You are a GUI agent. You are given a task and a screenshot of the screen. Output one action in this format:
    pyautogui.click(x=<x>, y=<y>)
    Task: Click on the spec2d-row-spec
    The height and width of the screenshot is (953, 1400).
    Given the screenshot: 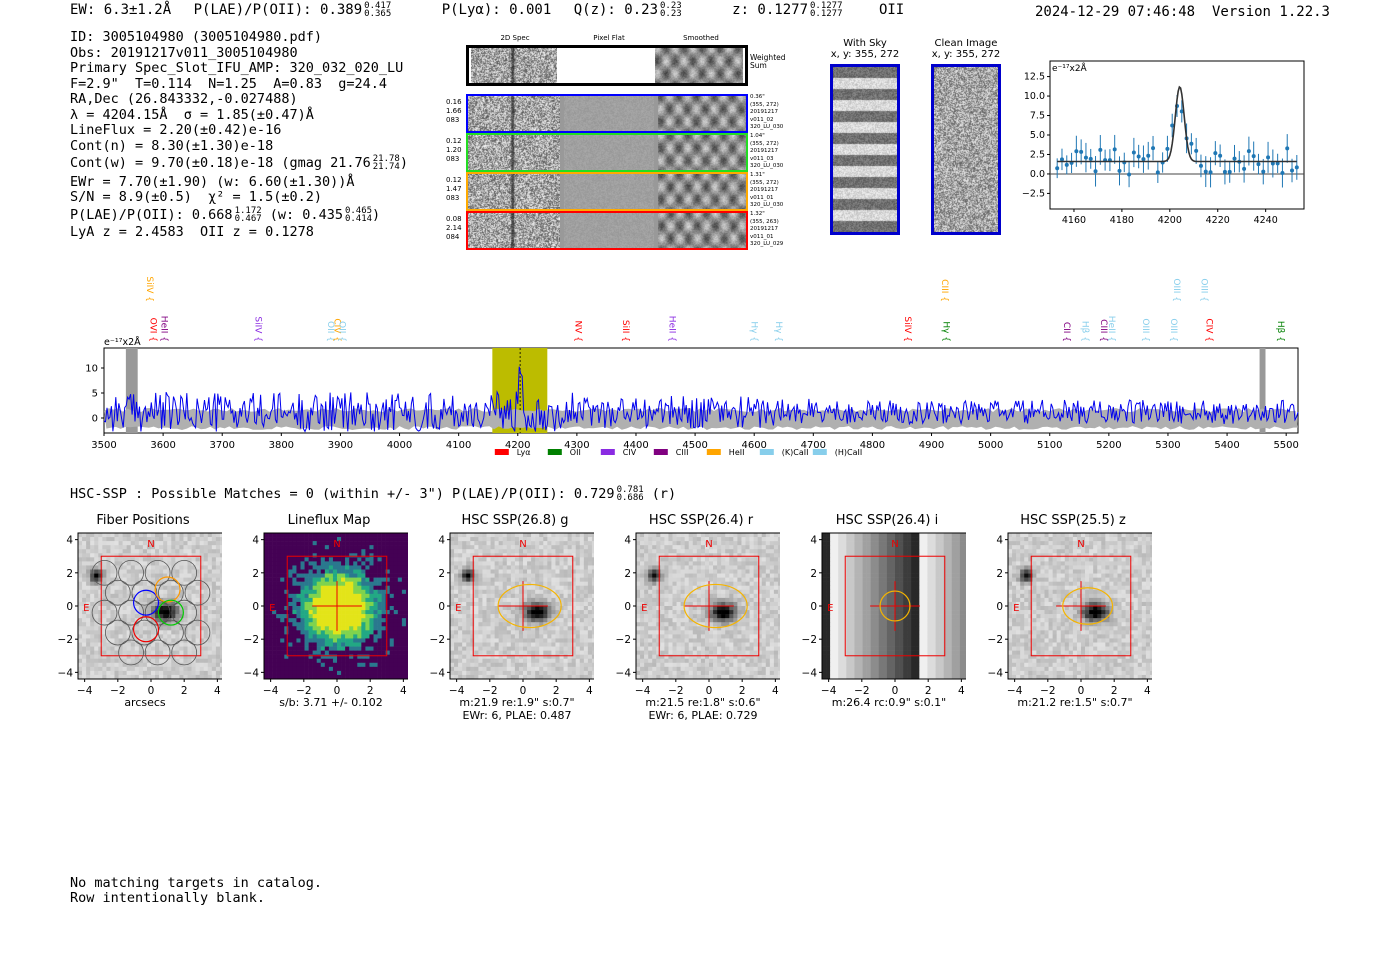 What is the action you would take?
    pyautogui.click(x=514, y=152)
    